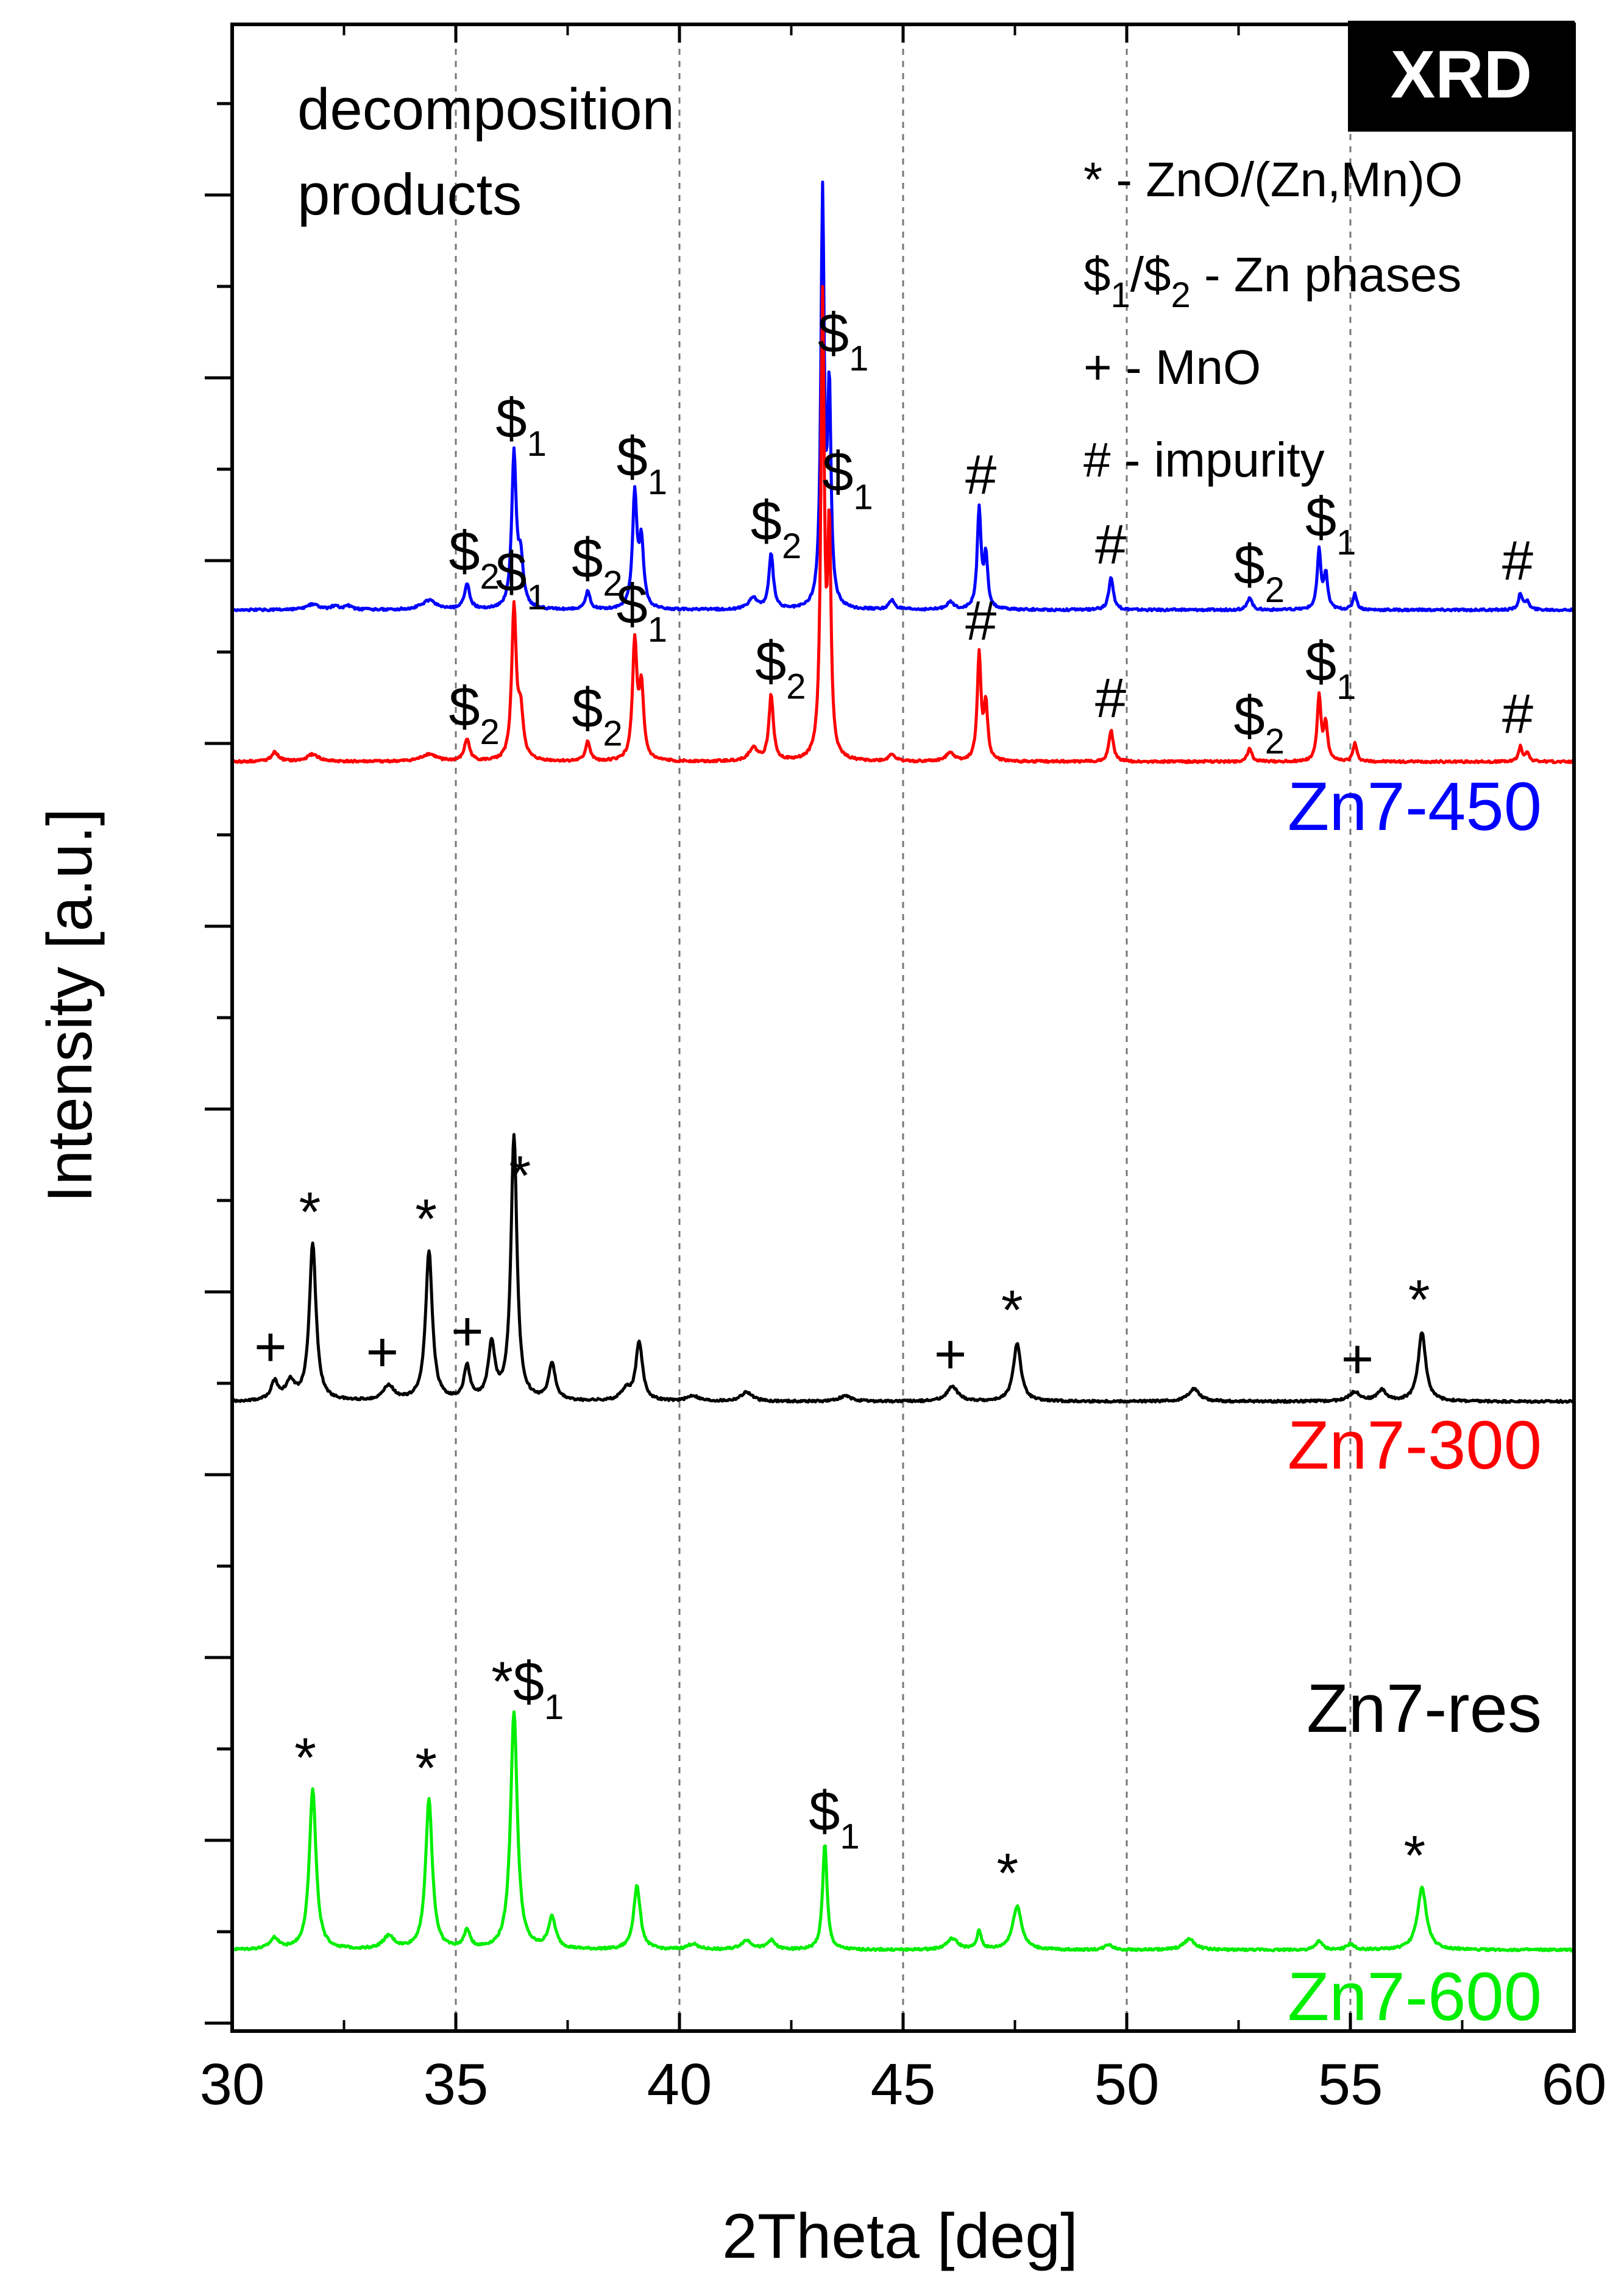 This screenshot has width=1624, height=2287. Describe the element at coordinates (1120, 295) in the screenshot. I see `legend-subscript: 1` at that location.